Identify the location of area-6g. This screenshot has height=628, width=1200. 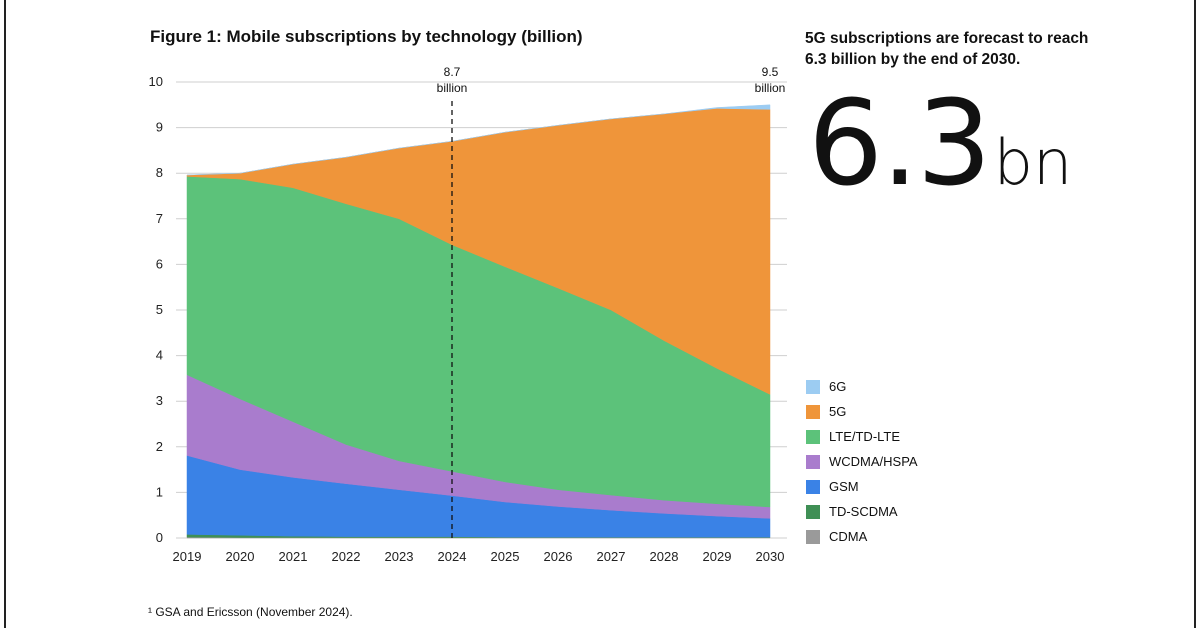
(478, 140).